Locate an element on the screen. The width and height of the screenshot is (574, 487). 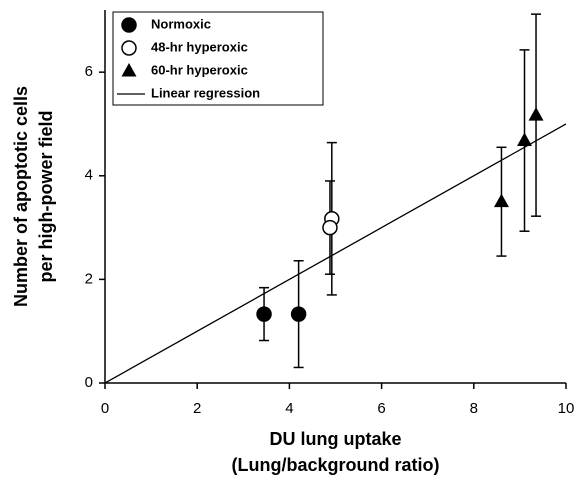
x-tick-label: 8 is located at coordinates (474, 408).